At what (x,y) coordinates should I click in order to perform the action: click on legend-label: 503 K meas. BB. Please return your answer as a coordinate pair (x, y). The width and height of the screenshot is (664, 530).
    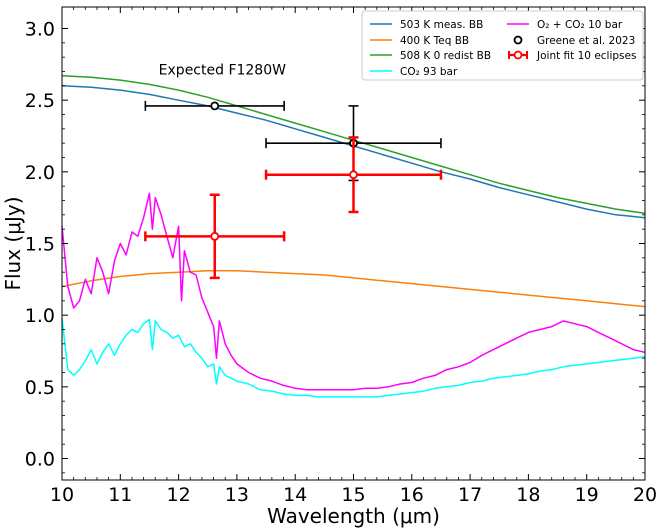
    Looking at the image, I should click on (441, 25).